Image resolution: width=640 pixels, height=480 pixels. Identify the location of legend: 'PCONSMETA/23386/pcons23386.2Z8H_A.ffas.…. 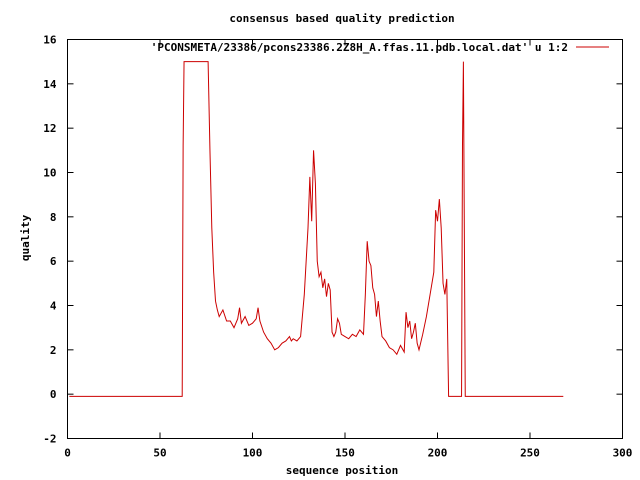
(380, 47).